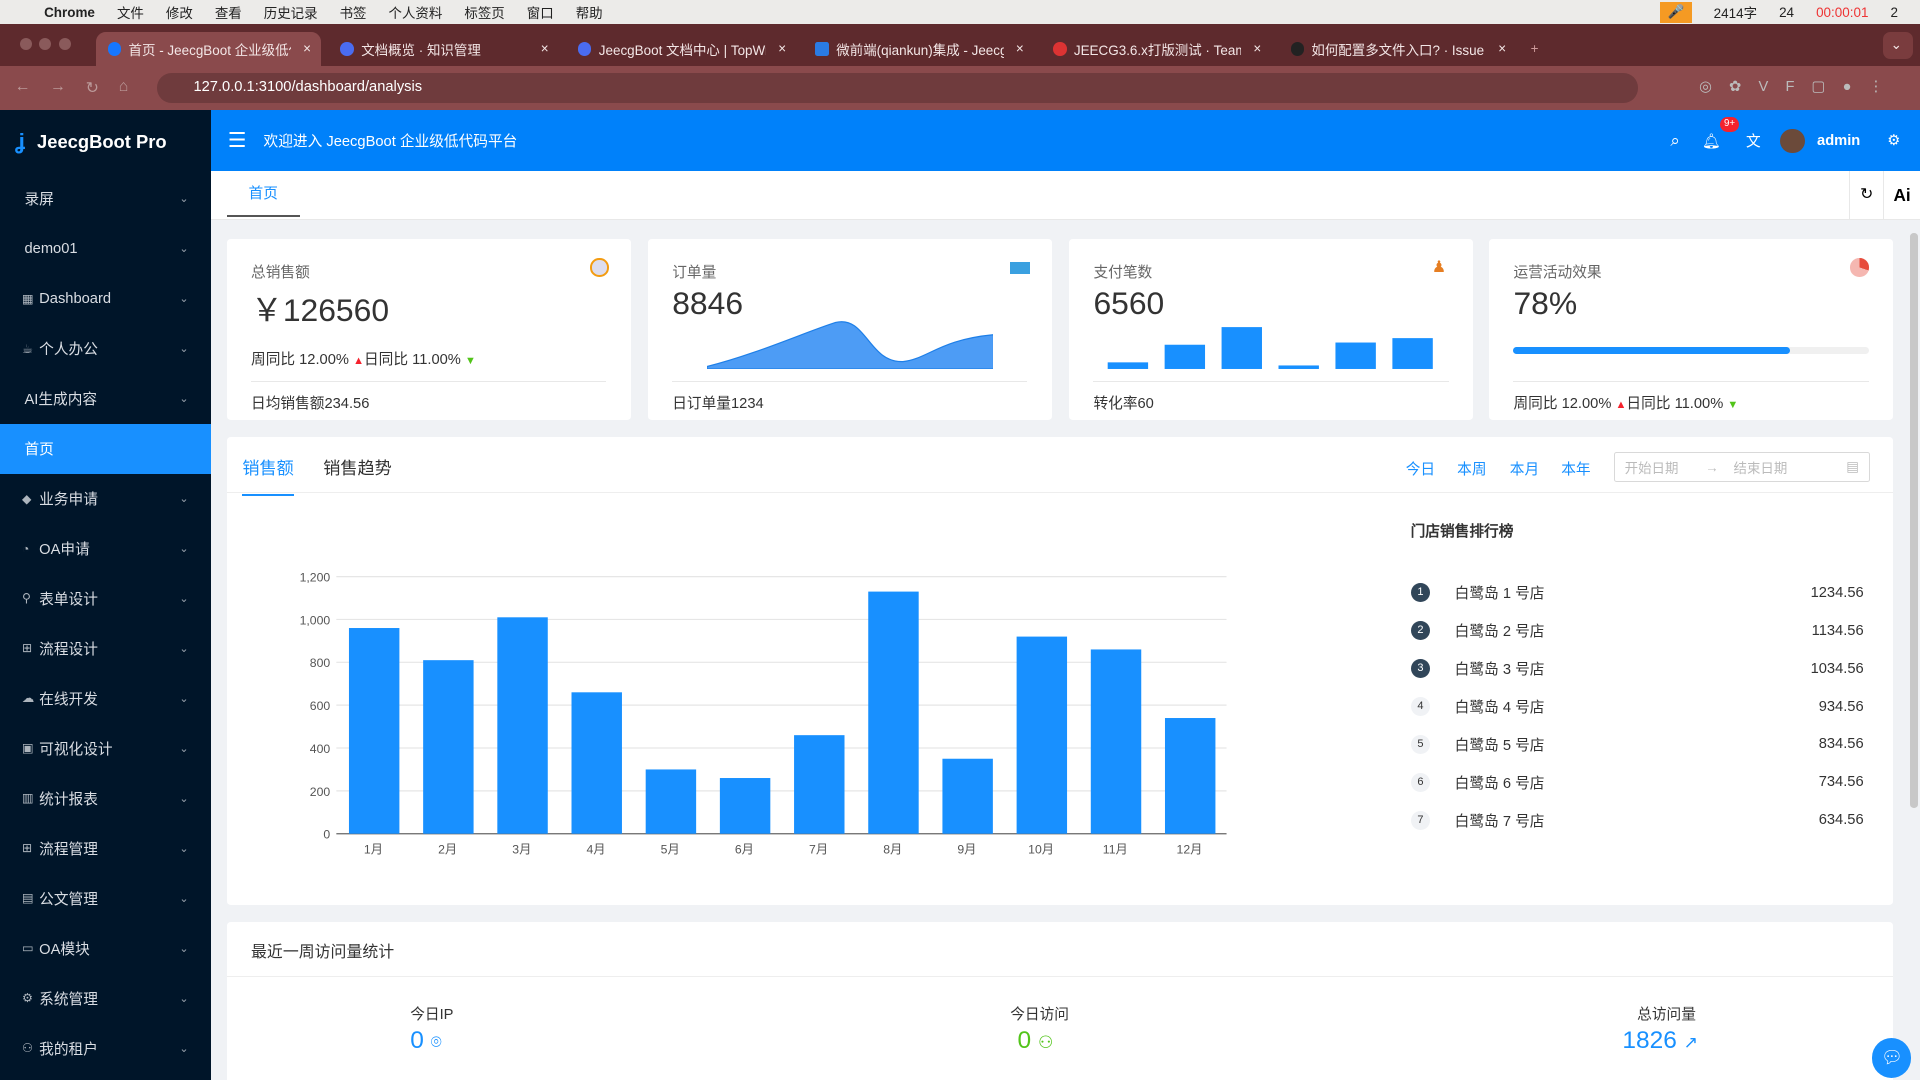 The height and width of the screenshot is (1080, 1920). Describe the element at coordinates (105, 848) in the screenshot. I see `sidebar-item: ⊞ 流程管理 ⌄` at that location.